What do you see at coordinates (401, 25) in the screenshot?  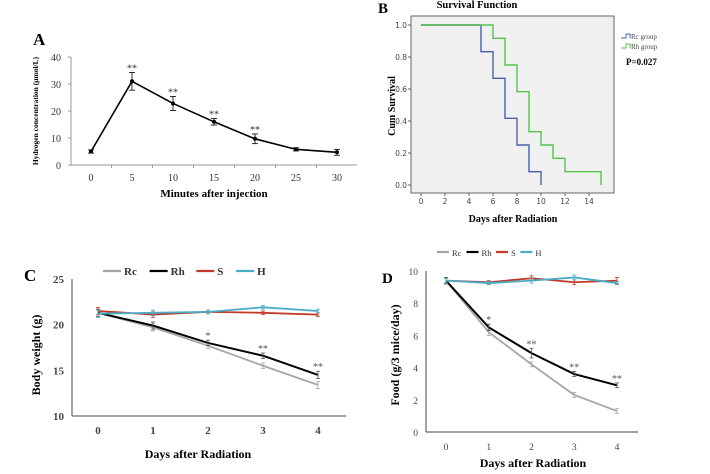 I see `y-tick-label: 1.0` at bounding box center [401, 25].